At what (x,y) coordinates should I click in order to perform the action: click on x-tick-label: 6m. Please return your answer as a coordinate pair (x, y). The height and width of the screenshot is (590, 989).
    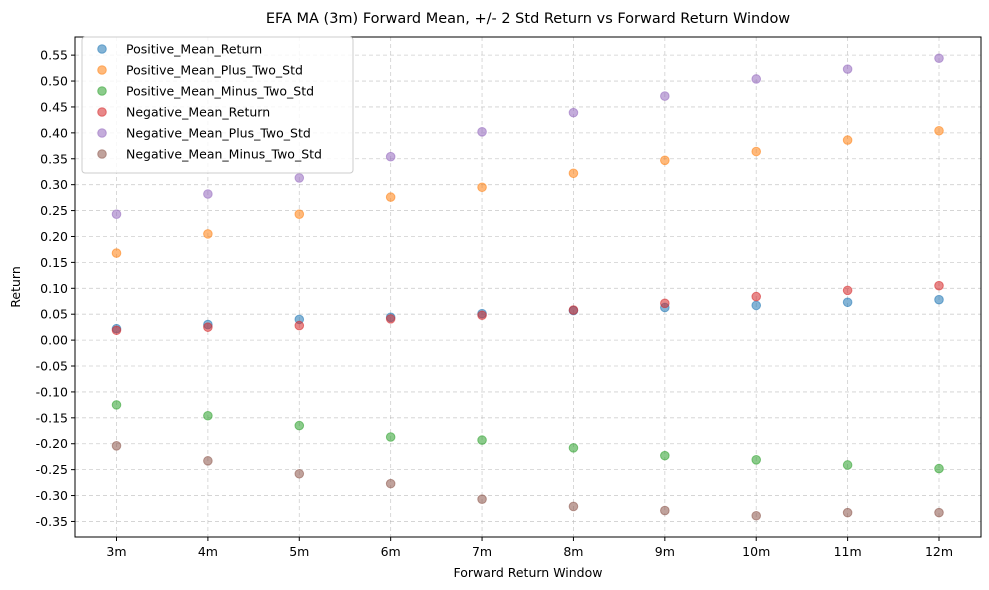
    Looking at the image, I should click on (391, 551).